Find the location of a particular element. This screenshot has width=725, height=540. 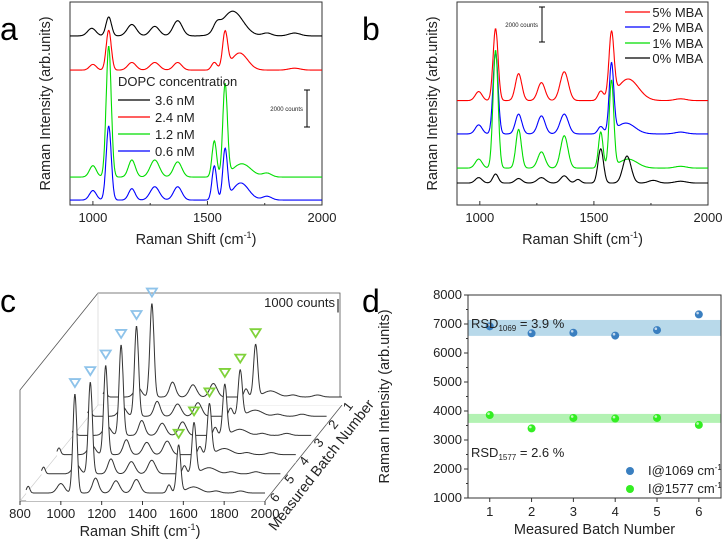

legend-label: 5% MBA is located at coordinates (677, 12).